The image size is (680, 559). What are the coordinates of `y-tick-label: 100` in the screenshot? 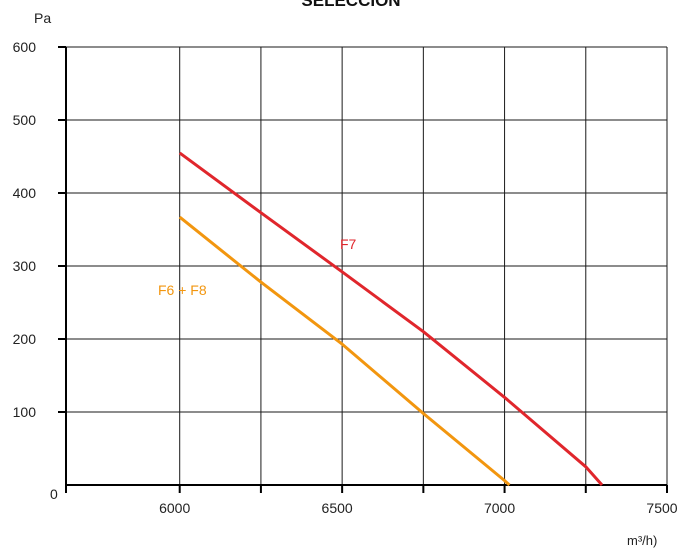 It's located at (25, 412).